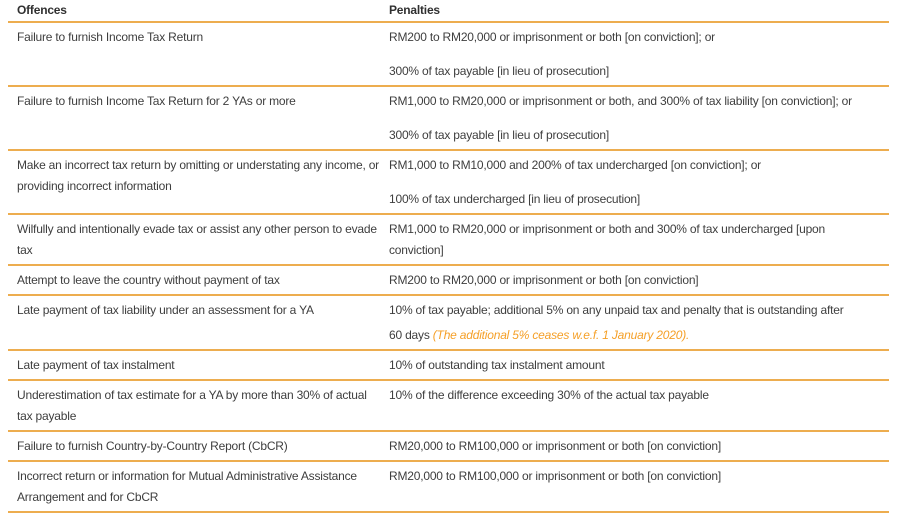  I want to click on penalty-text: 60 days, so click(411, 335).